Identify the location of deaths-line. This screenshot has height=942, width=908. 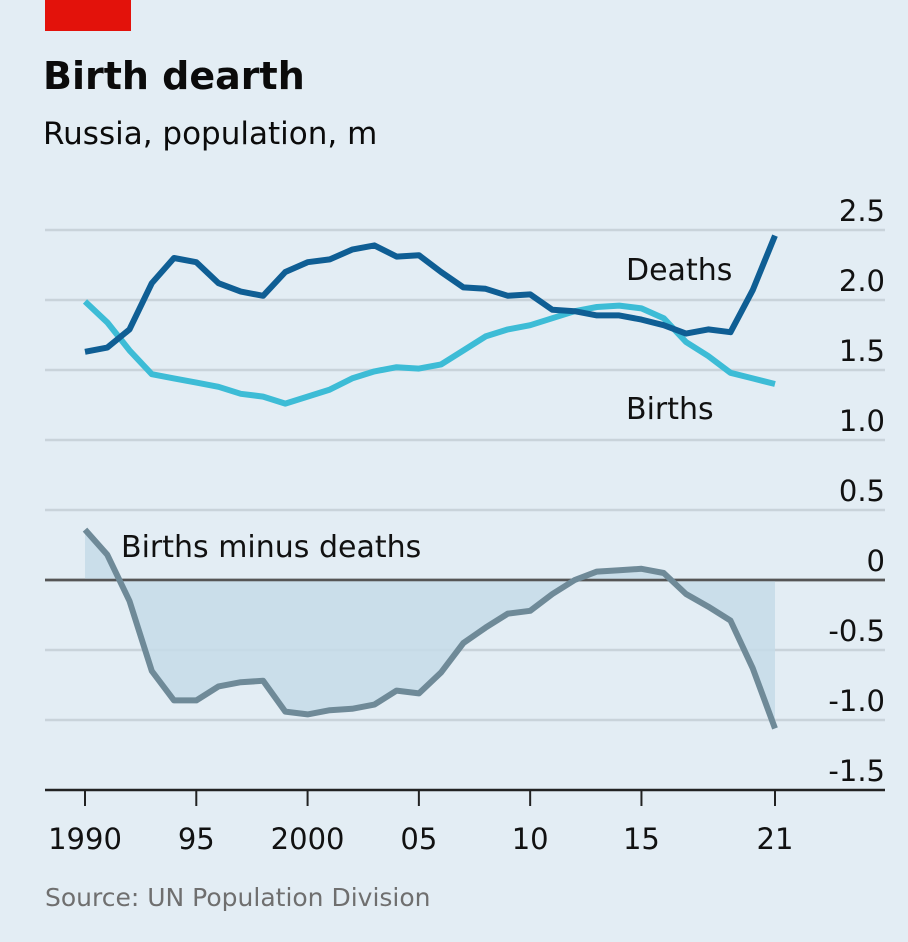
(431, 294).